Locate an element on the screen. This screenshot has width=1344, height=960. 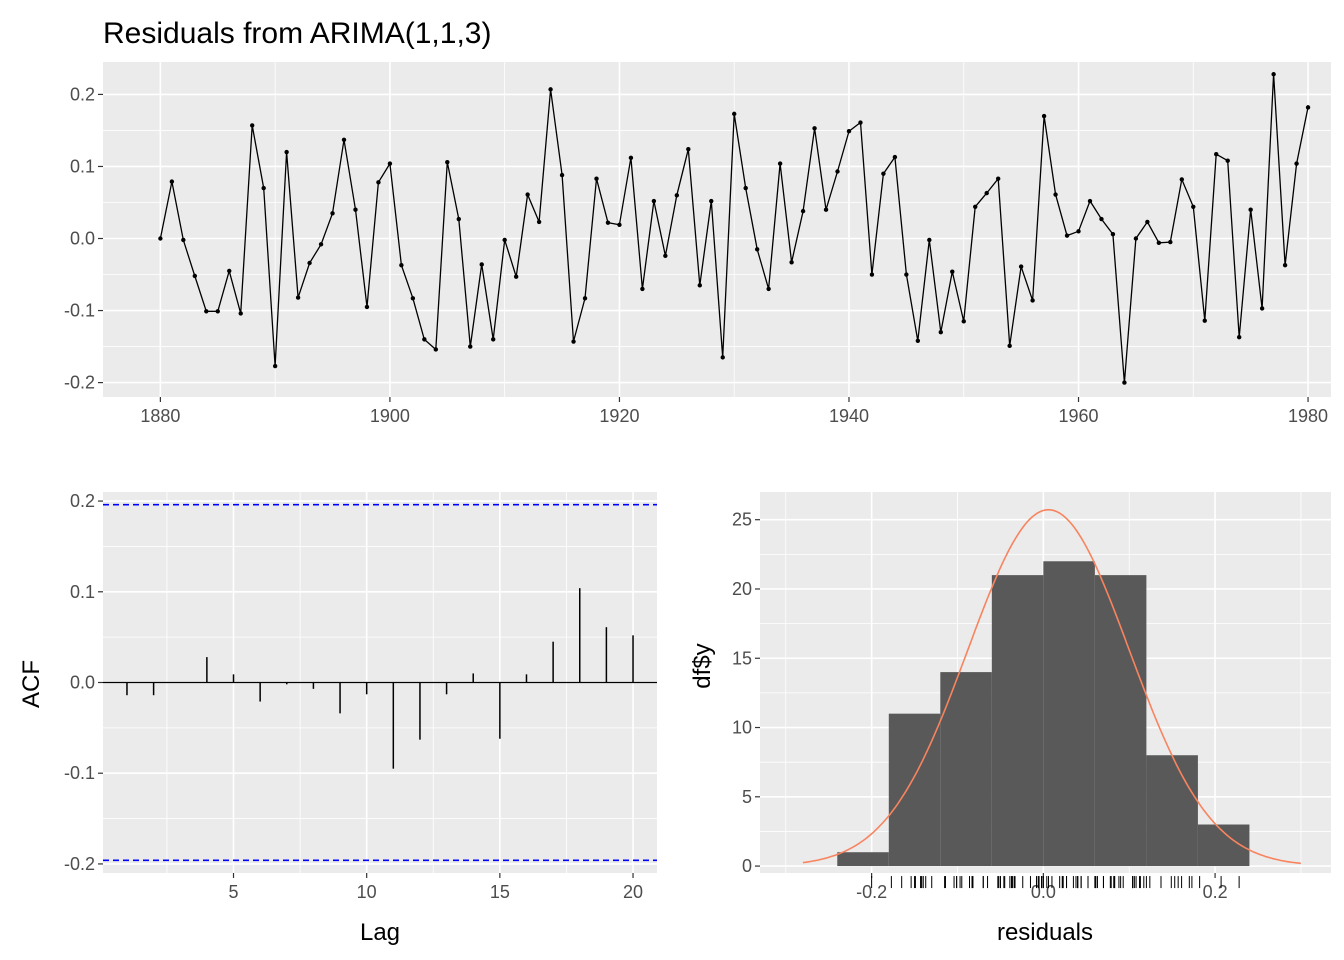
chart-title: Residuals from ARIMA(1,1,3) is located at coordinates (297, 33).